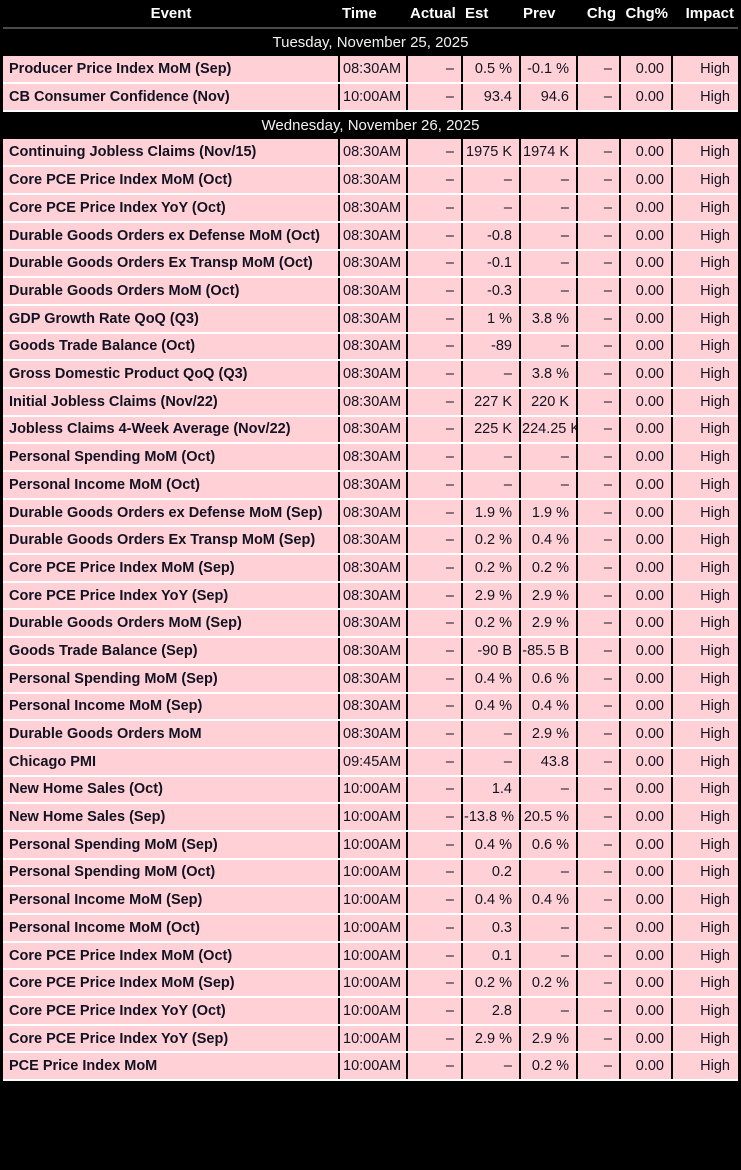  What do you see at coordinates (171, 347) in the screenshot?
I see `event-cell: Goods Trade Balance (Oct)` at bounding box center [171, 347].